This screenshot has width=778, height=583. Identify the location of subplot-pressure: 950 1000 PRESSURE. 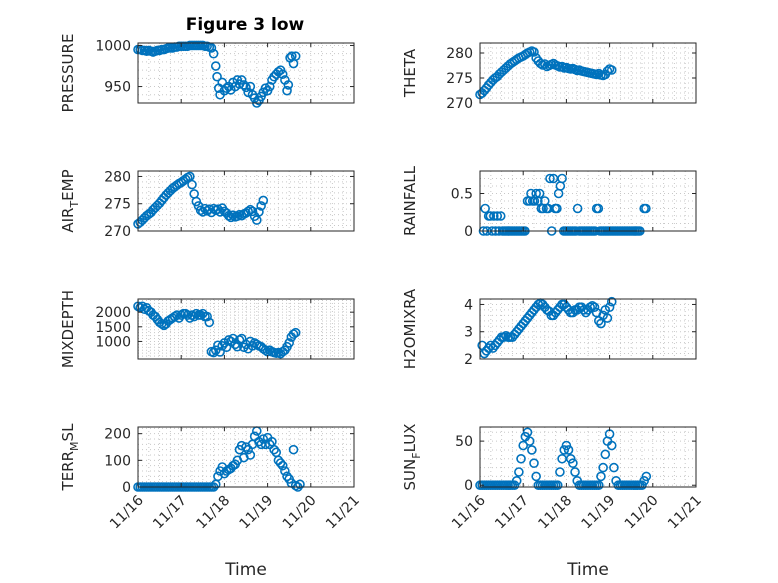
(207, 73).